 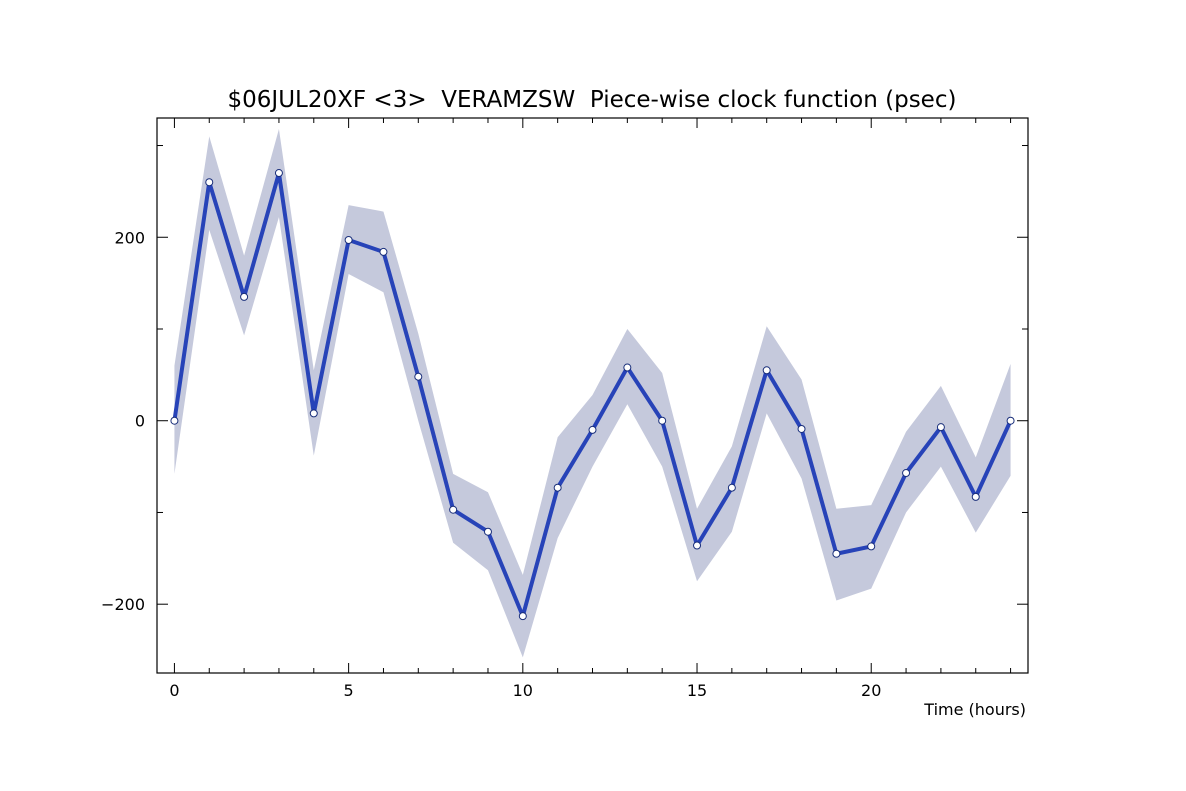 What do you see at coordinates (697, 690) in the screenshot?
I see `x-tick-label: 15` at bounding box center [697, 690].